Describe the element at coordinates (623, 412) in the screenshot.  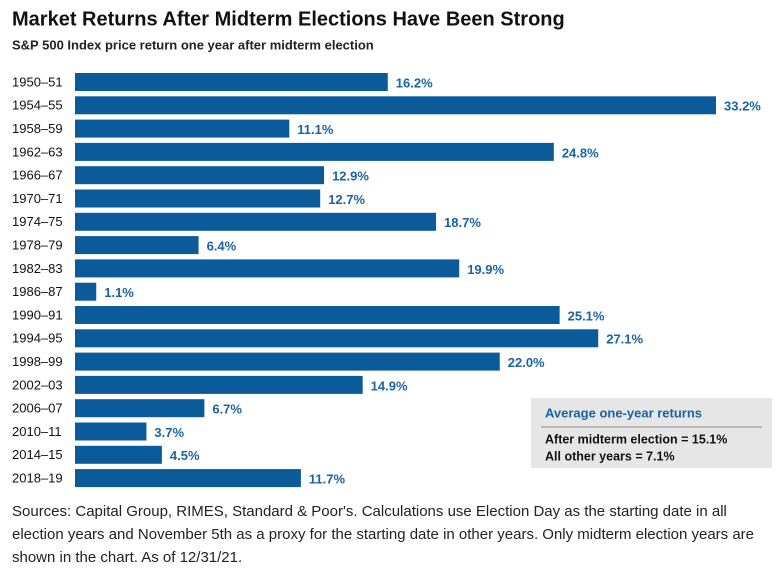
I see `annotation-title: Average one-year returns` at that location.